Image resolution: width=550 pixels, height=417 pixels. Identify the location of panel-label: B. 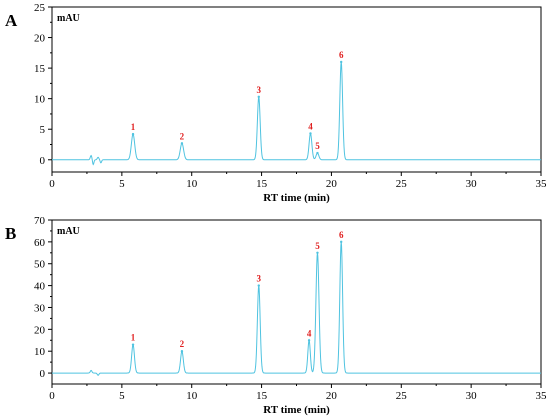
(10, 233).